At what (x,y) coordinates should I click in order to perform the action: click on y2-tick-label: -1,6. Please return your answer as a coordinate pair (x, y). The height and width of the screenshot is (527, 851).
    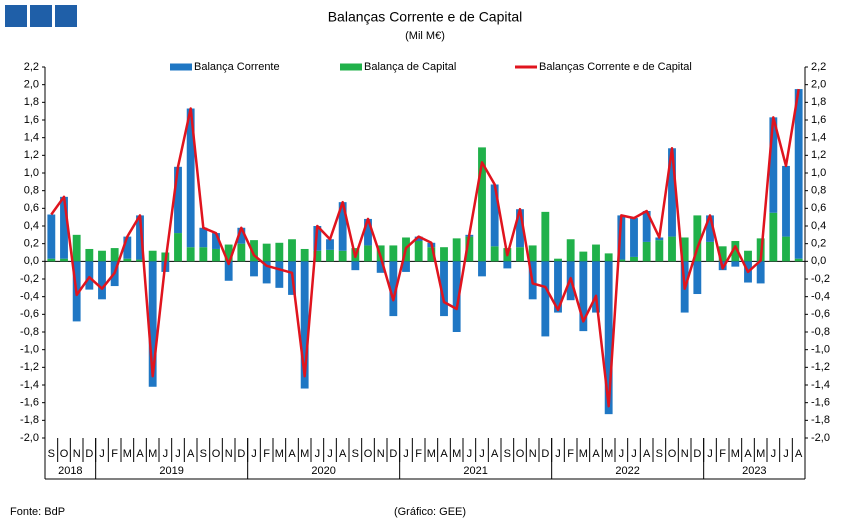
    Looking at the image, I should click on (820, 403).